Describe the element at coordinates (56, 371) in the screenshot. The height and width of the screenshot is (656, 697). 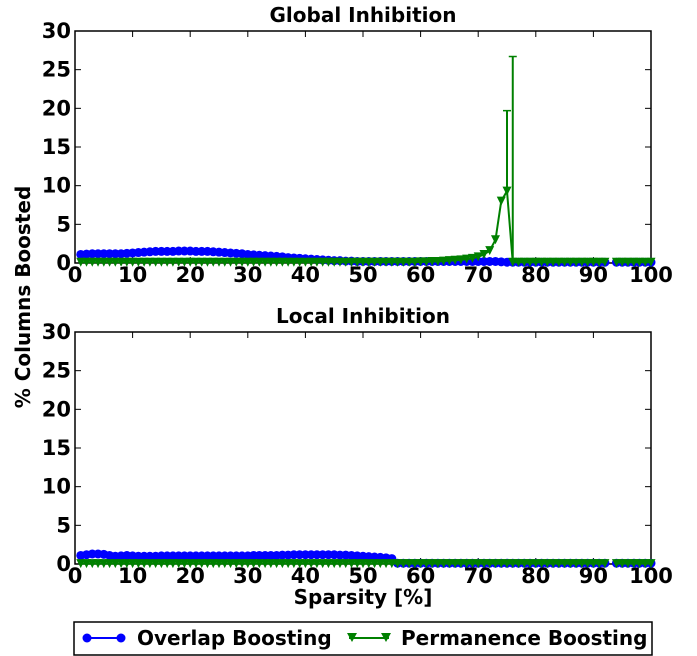
I see `y-tick-label: 25` at that location.